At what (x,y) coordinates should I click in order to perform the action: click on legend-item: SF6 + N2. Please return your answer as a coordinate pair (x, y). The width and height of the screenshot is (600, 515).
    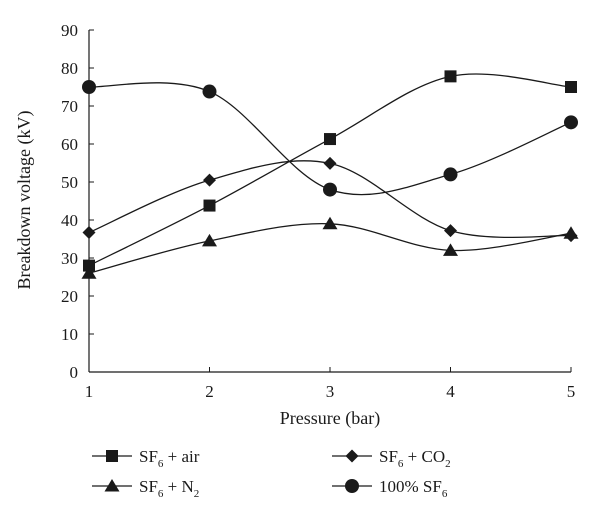
    Looking at the image, I should click on (145, 488).